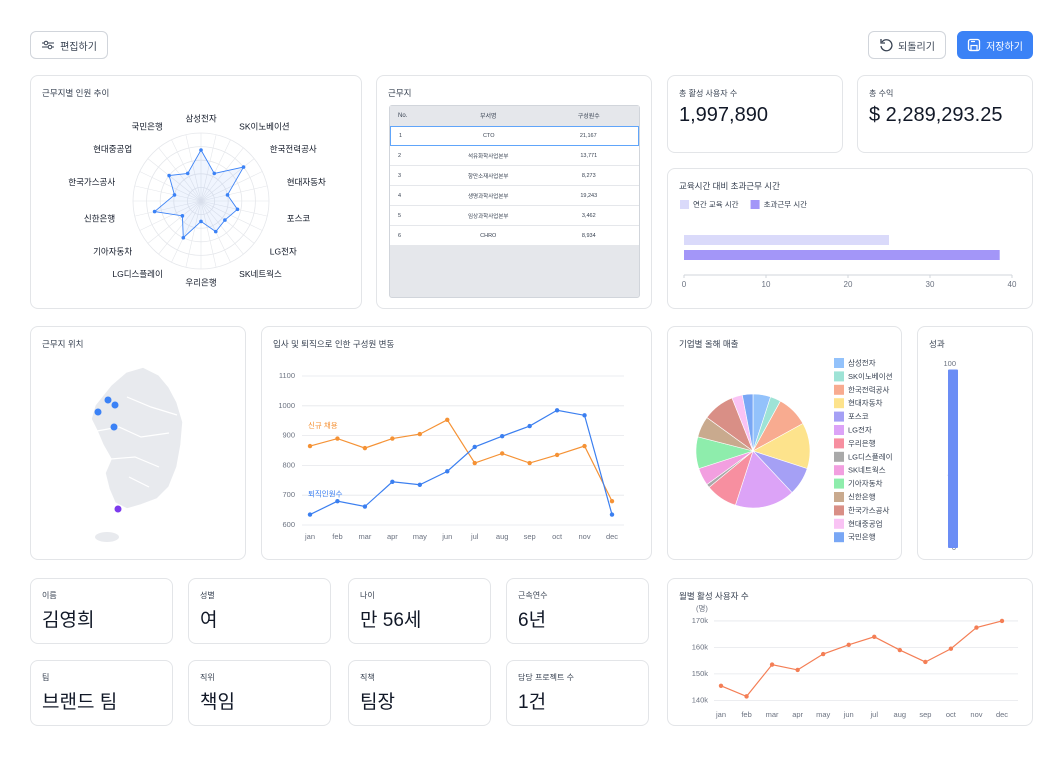 The image size is (1063, 760). Describe the element at coordinates (488, 117) in the screenshot. I see `header-cell: 부서명` at that location.